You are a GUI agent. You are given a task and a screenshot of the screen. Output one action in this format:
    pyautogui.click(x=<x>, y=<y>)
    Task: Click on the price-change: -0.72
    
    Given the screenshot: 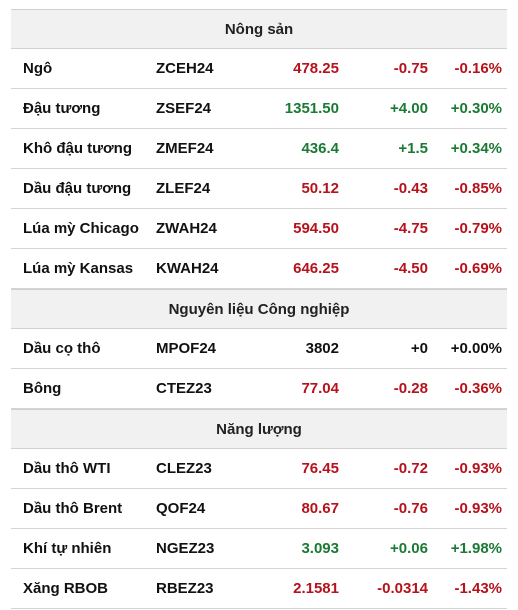 What is the action you would take?
    pyautogui.click(x=410, y=468)
    